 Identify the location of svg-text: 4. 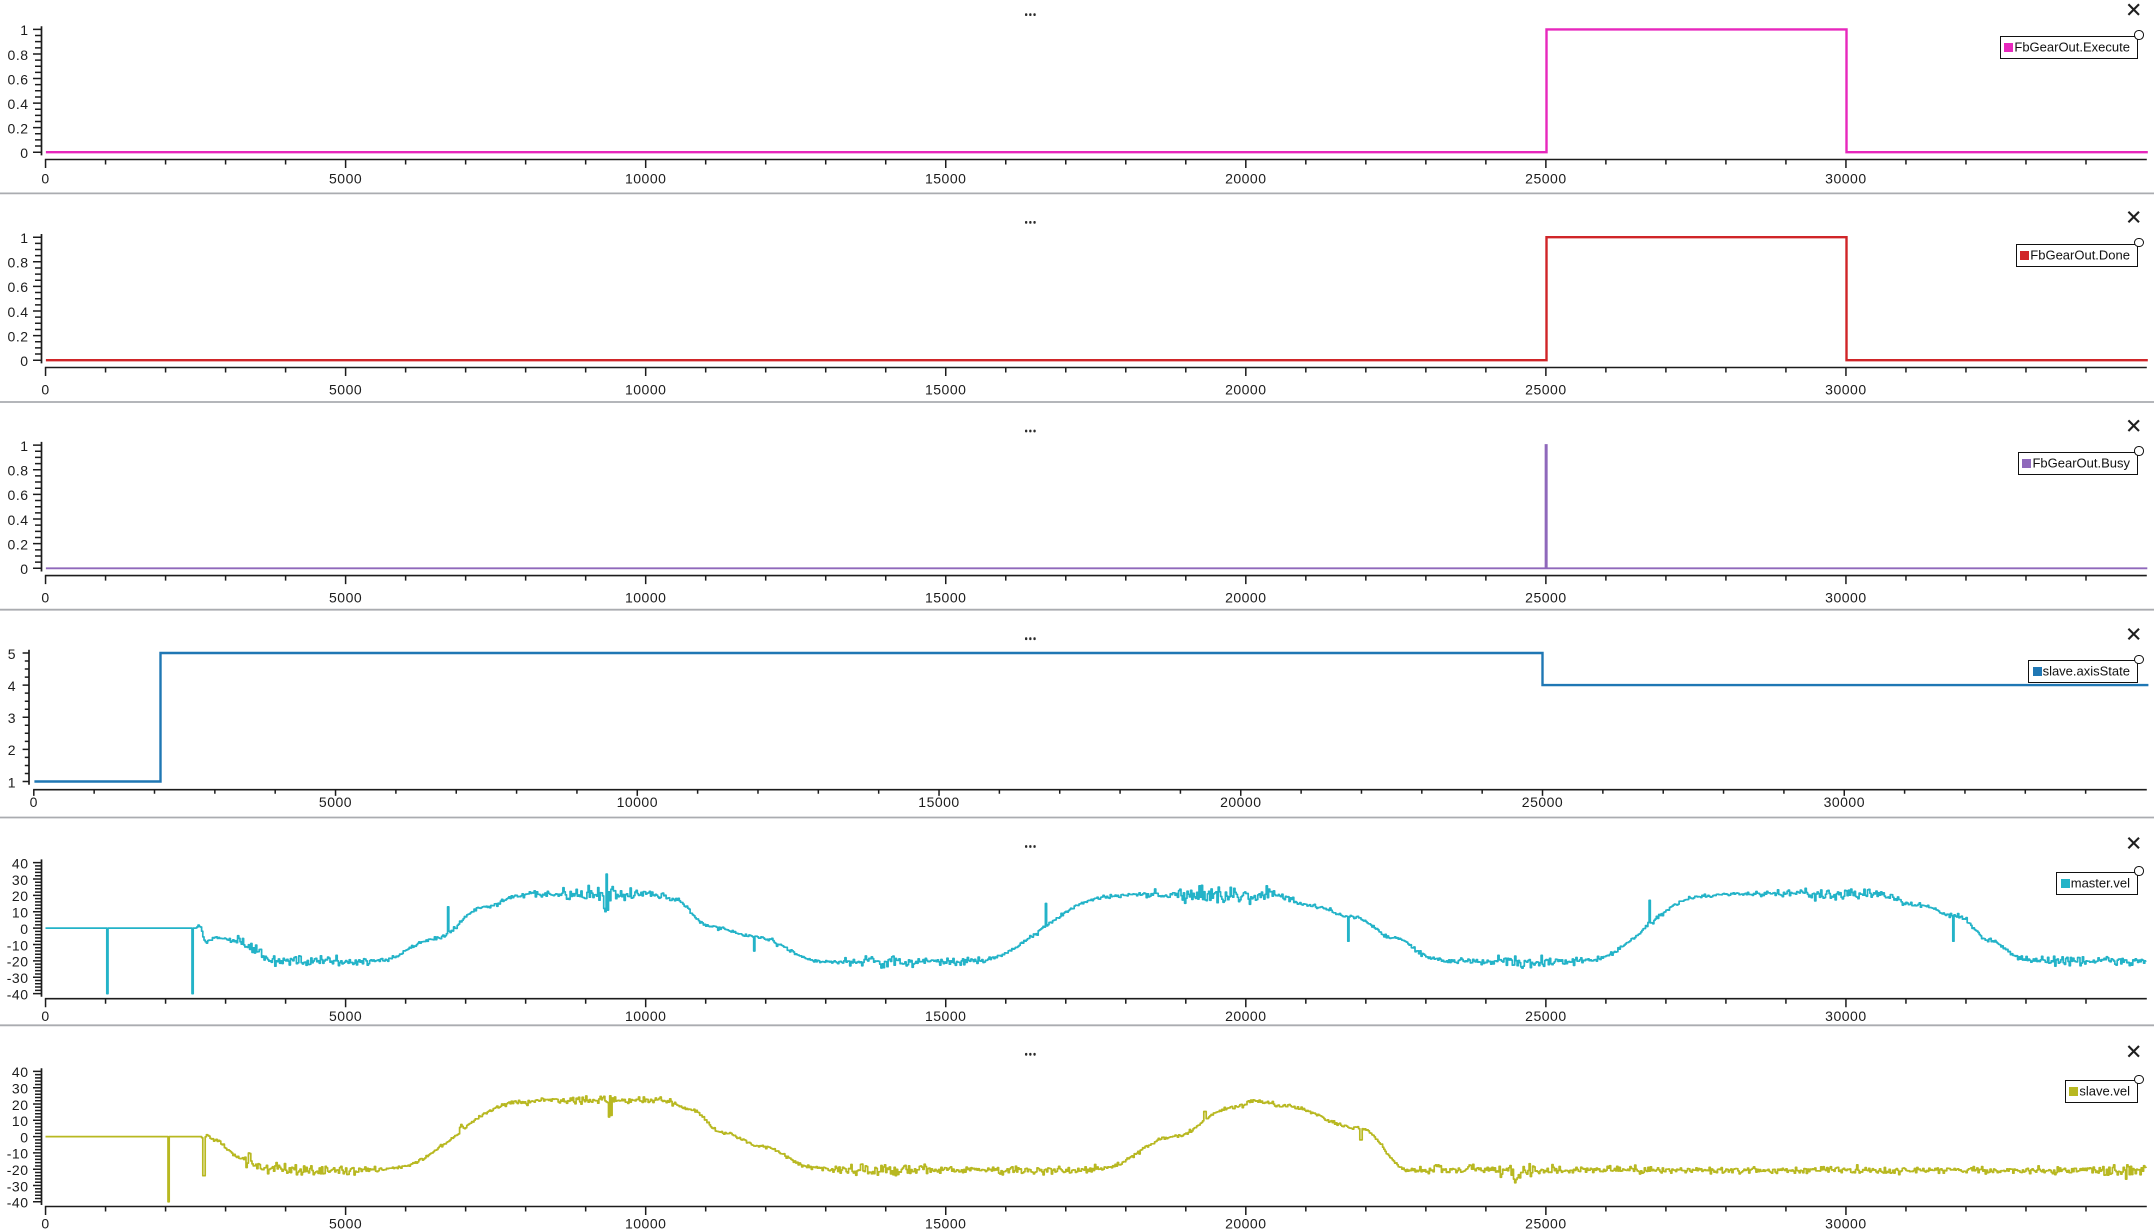
(12, 686).